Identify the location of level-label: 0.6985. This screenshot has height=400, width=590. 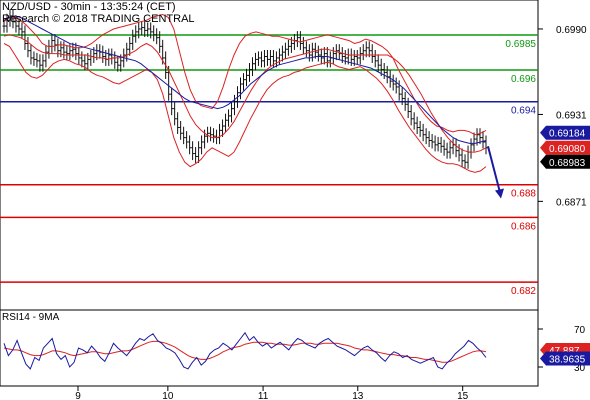
(520, 44).